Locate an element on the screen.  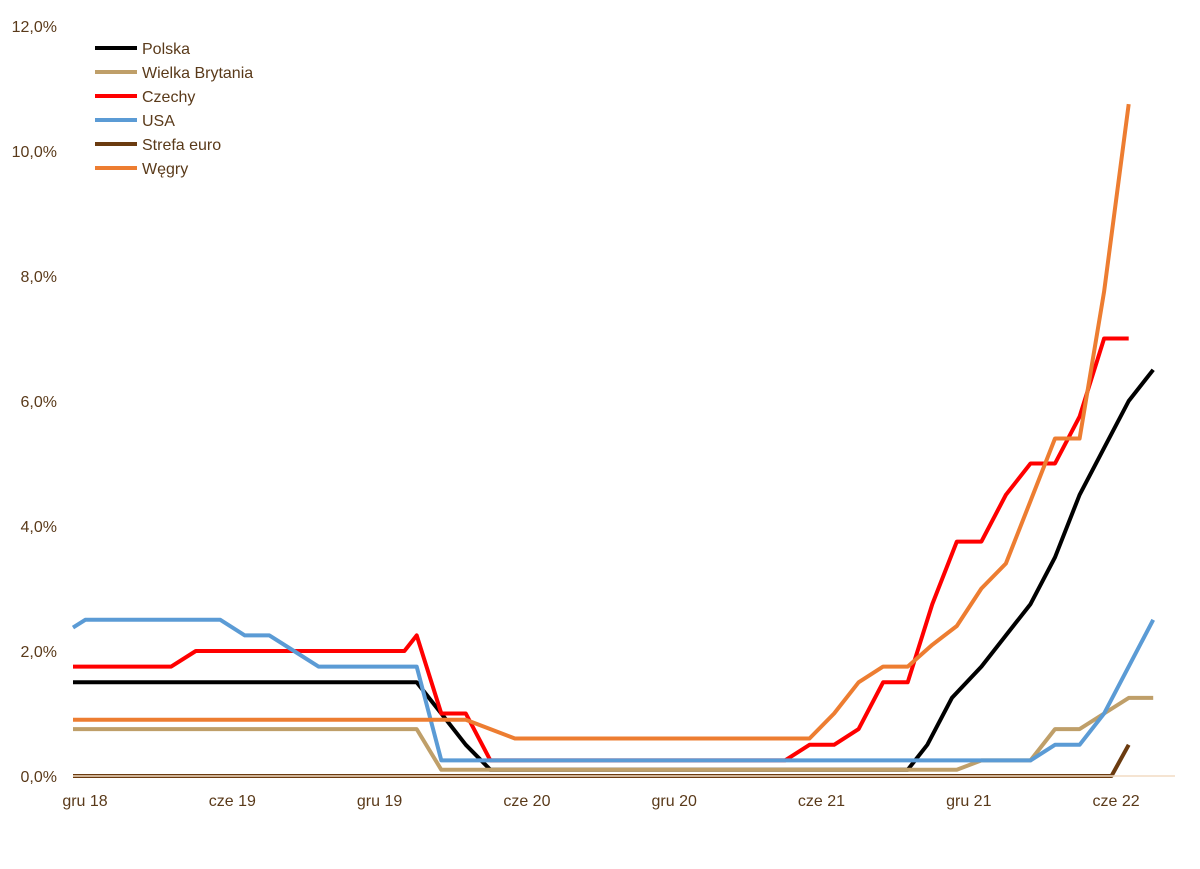
y-axis-ticks: 0,0% 2,0% 4,0% 6,0% 8,0% 10,0% 12,0% is located at coordinates (34, 402).